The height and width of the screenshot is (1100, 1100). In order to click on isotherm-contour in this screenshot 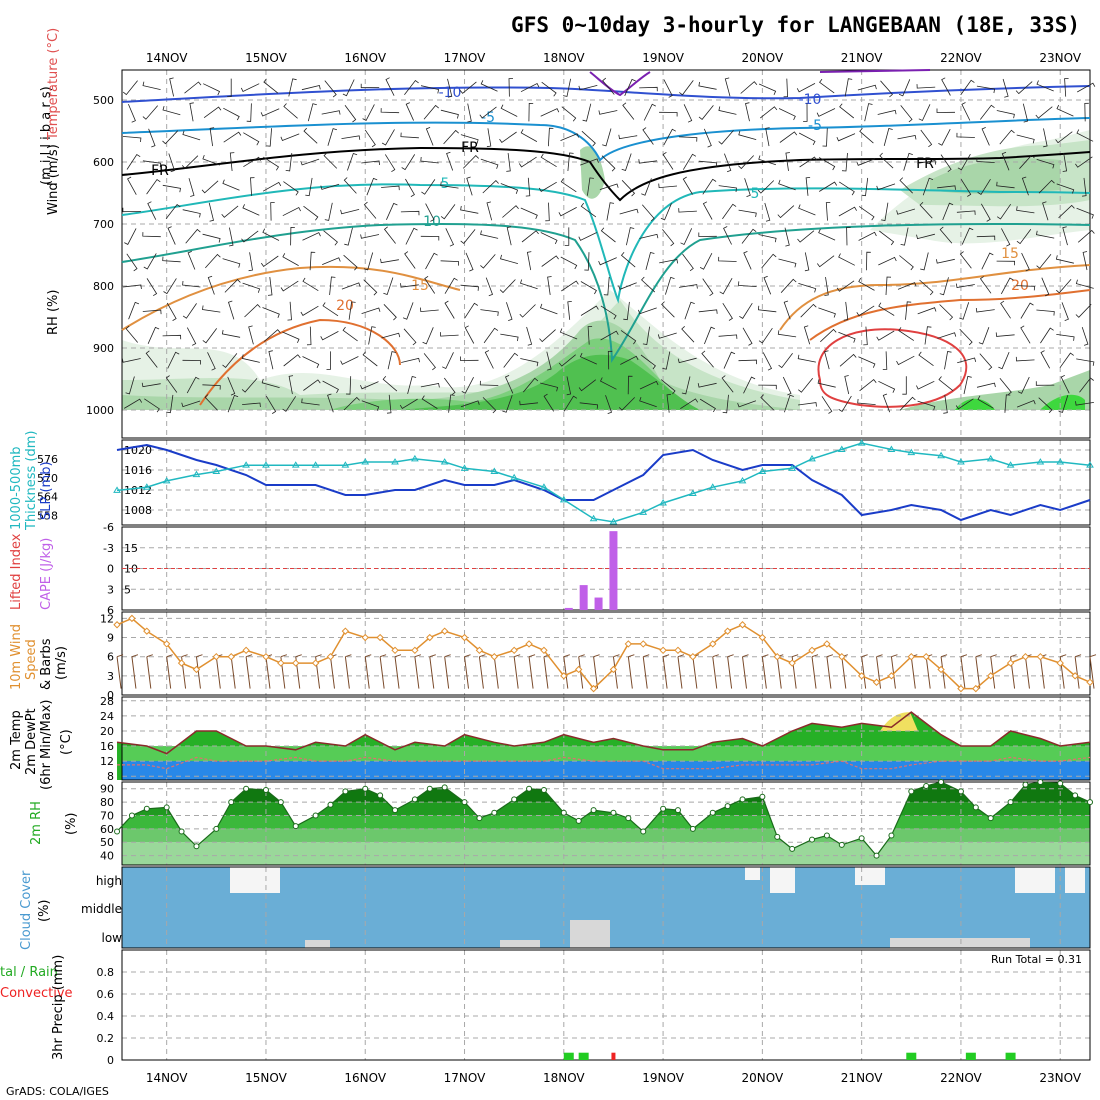, I will do `click(892, 368)`.